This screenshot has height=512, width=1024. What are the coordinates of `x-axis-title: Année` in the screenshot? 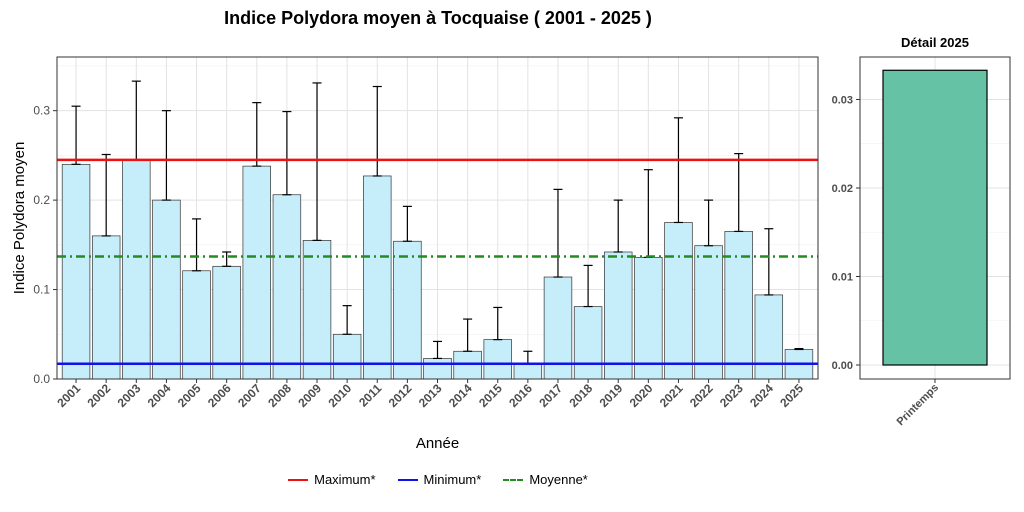 It's located at (437, 443).